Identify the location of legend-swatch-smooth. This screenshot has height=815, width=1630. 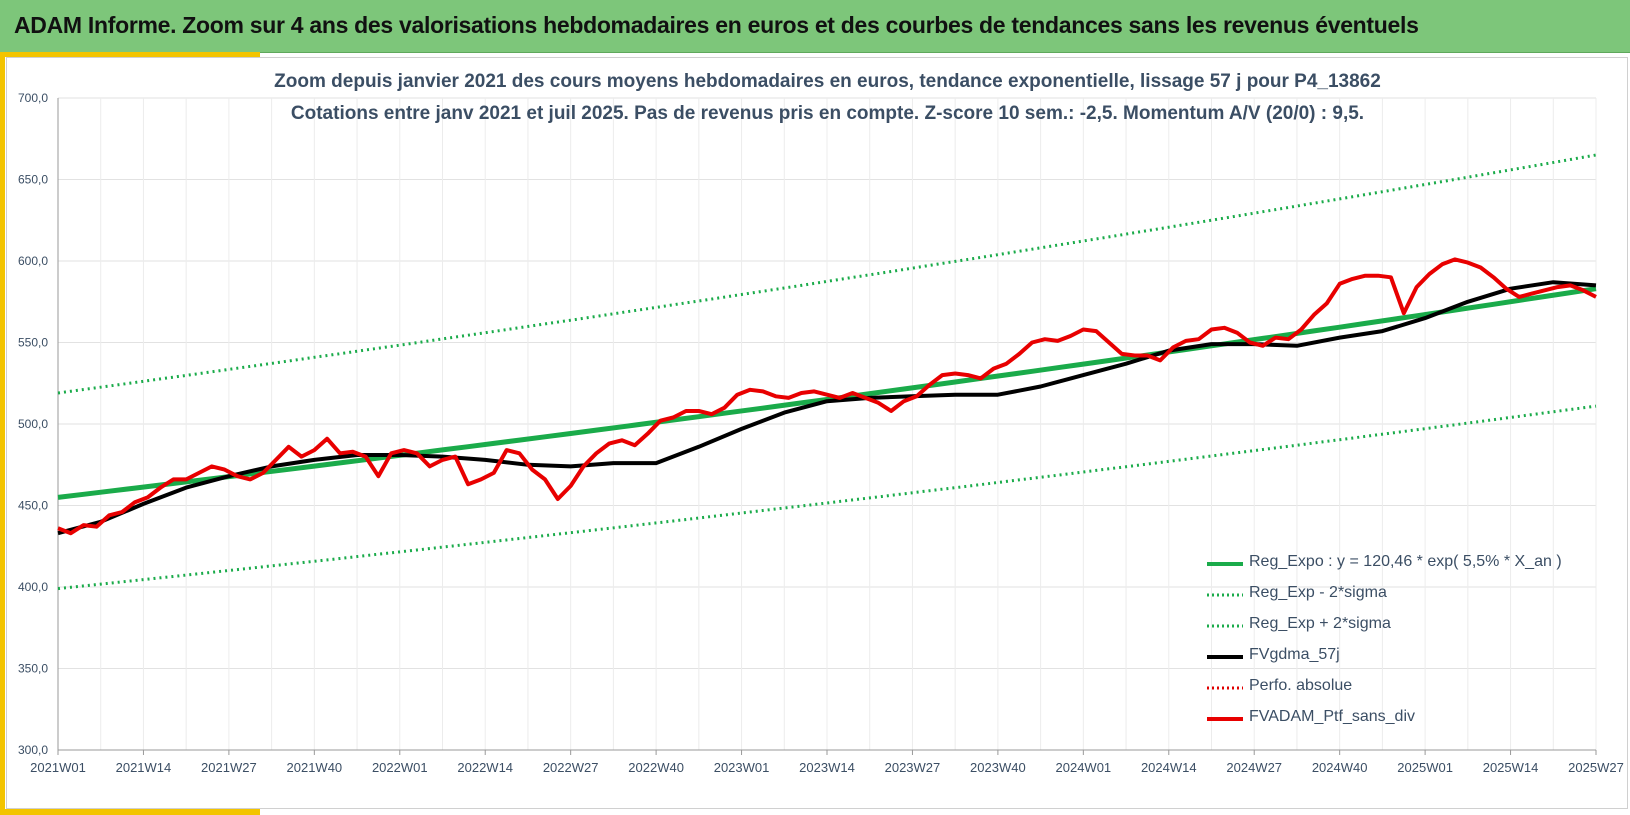
(1225, 657).